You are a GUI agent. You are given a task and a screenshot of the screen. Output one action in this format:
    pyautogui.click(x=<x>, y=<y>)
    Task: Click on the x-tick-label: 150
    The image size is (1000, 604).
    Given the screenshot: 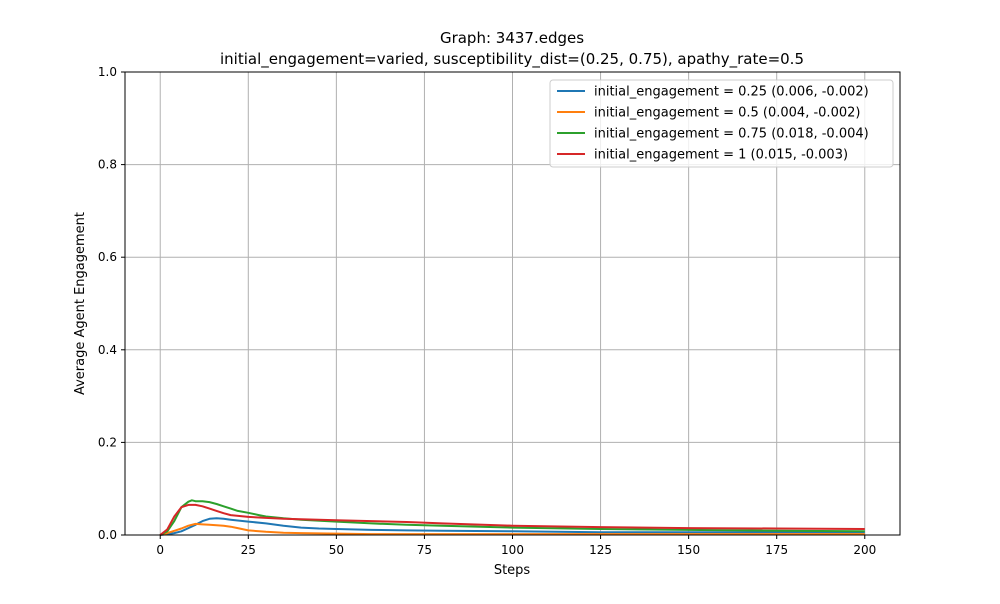 What is the action you would take?
    pyautogui.click(x=688, y=550)
    